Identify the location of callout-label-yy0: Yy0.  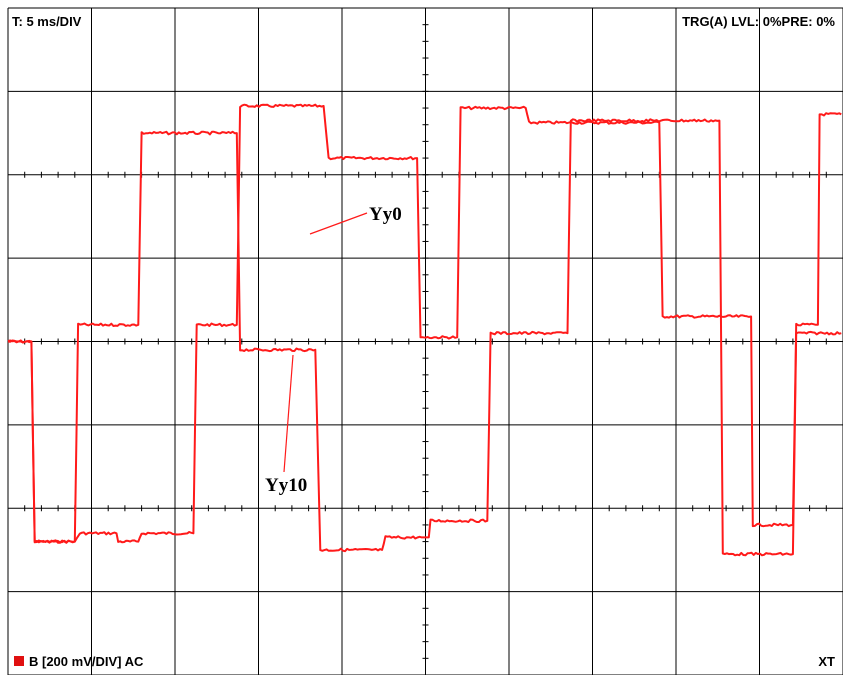
(385, 214).